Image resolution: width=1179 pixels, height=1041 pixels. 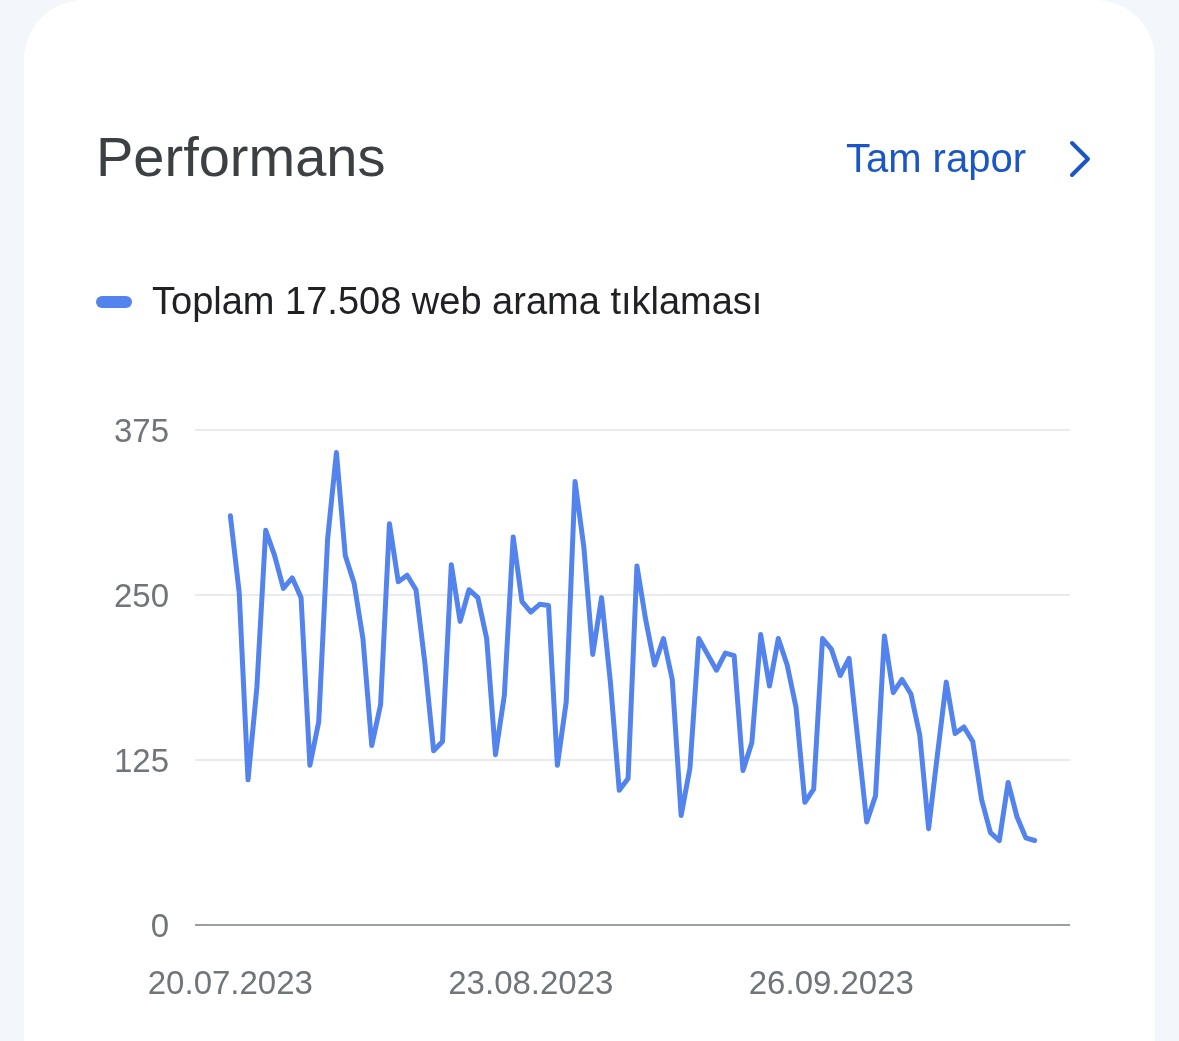 What do you see at coordinates (935, 158) in the screenshot?
I see `text: Tam rapor` at bounding box center [935, 158].